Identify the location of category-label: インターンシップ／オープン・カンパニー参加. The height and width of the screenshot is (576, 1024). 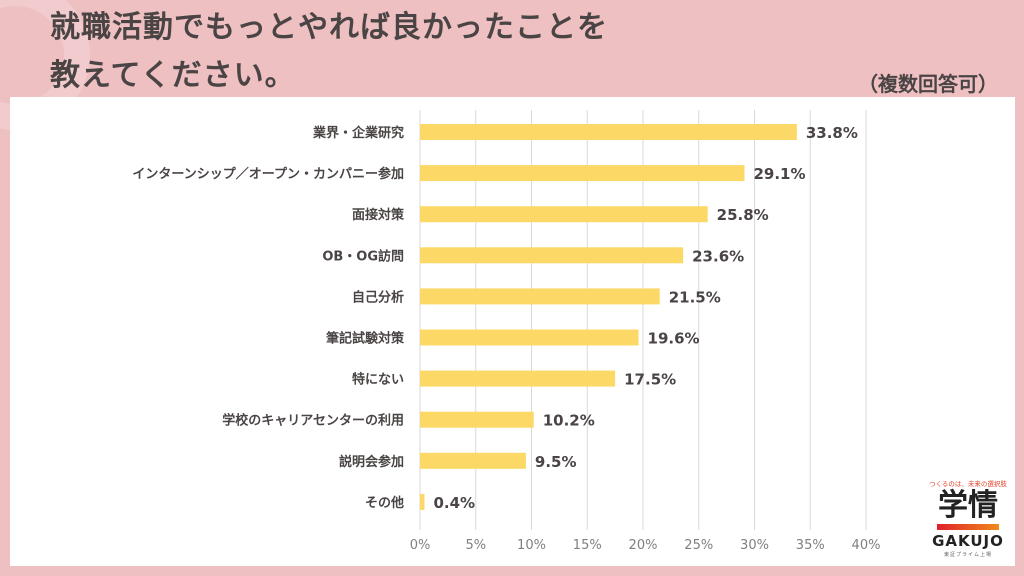
(268, 174).